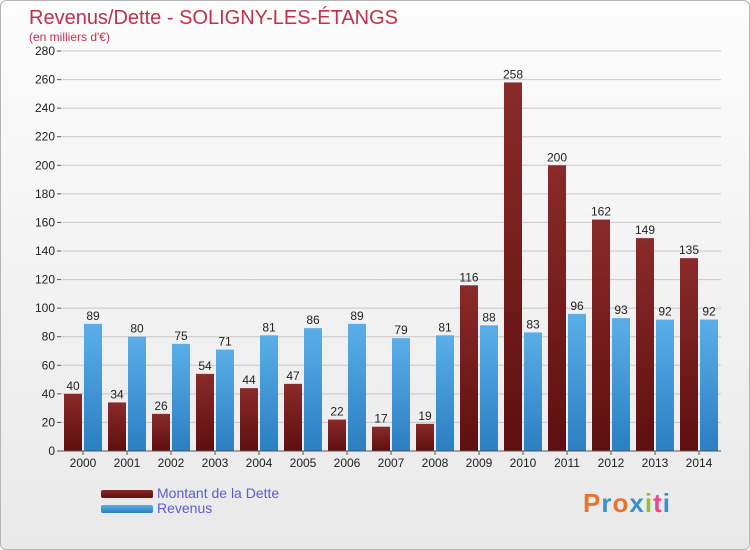  What do you see at coordinates (225, 342) in the screenshot?
I see `data-label: 71` at bounding box center [225, 342].